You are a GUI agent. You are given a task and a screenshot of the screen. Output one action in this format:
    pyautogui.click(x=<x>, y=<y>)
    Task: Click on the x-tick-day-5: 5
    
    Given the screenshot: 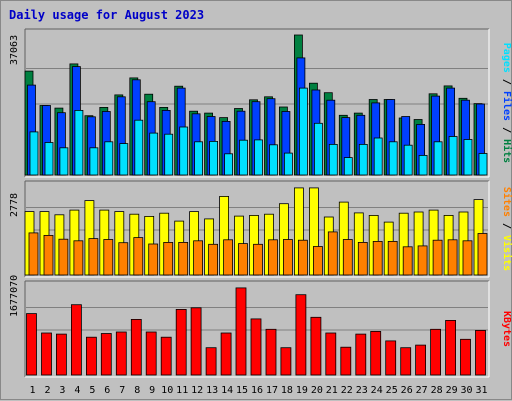 What is the action you would take?
    pyautogui.click(x=92, y=390)
    